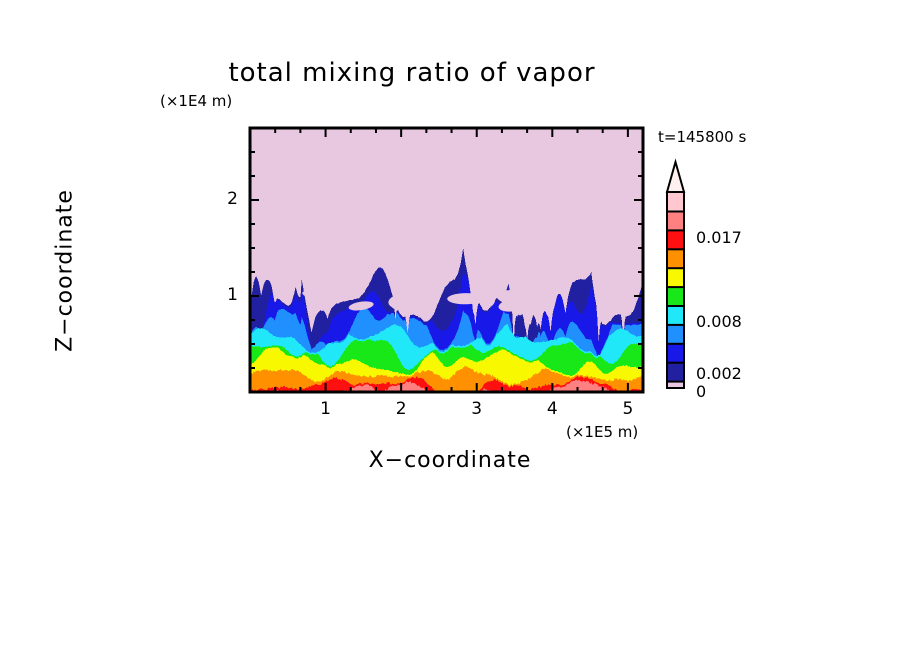  I want to click on colorbar, so click(675, 273).